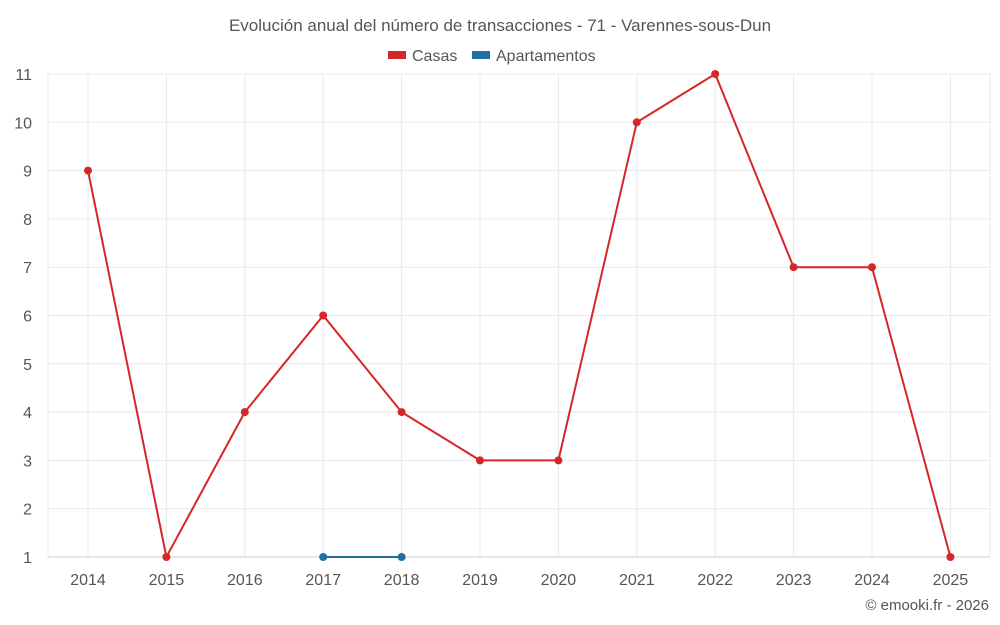  I want to click on x-tick-label: 2023, so click(794, 580).